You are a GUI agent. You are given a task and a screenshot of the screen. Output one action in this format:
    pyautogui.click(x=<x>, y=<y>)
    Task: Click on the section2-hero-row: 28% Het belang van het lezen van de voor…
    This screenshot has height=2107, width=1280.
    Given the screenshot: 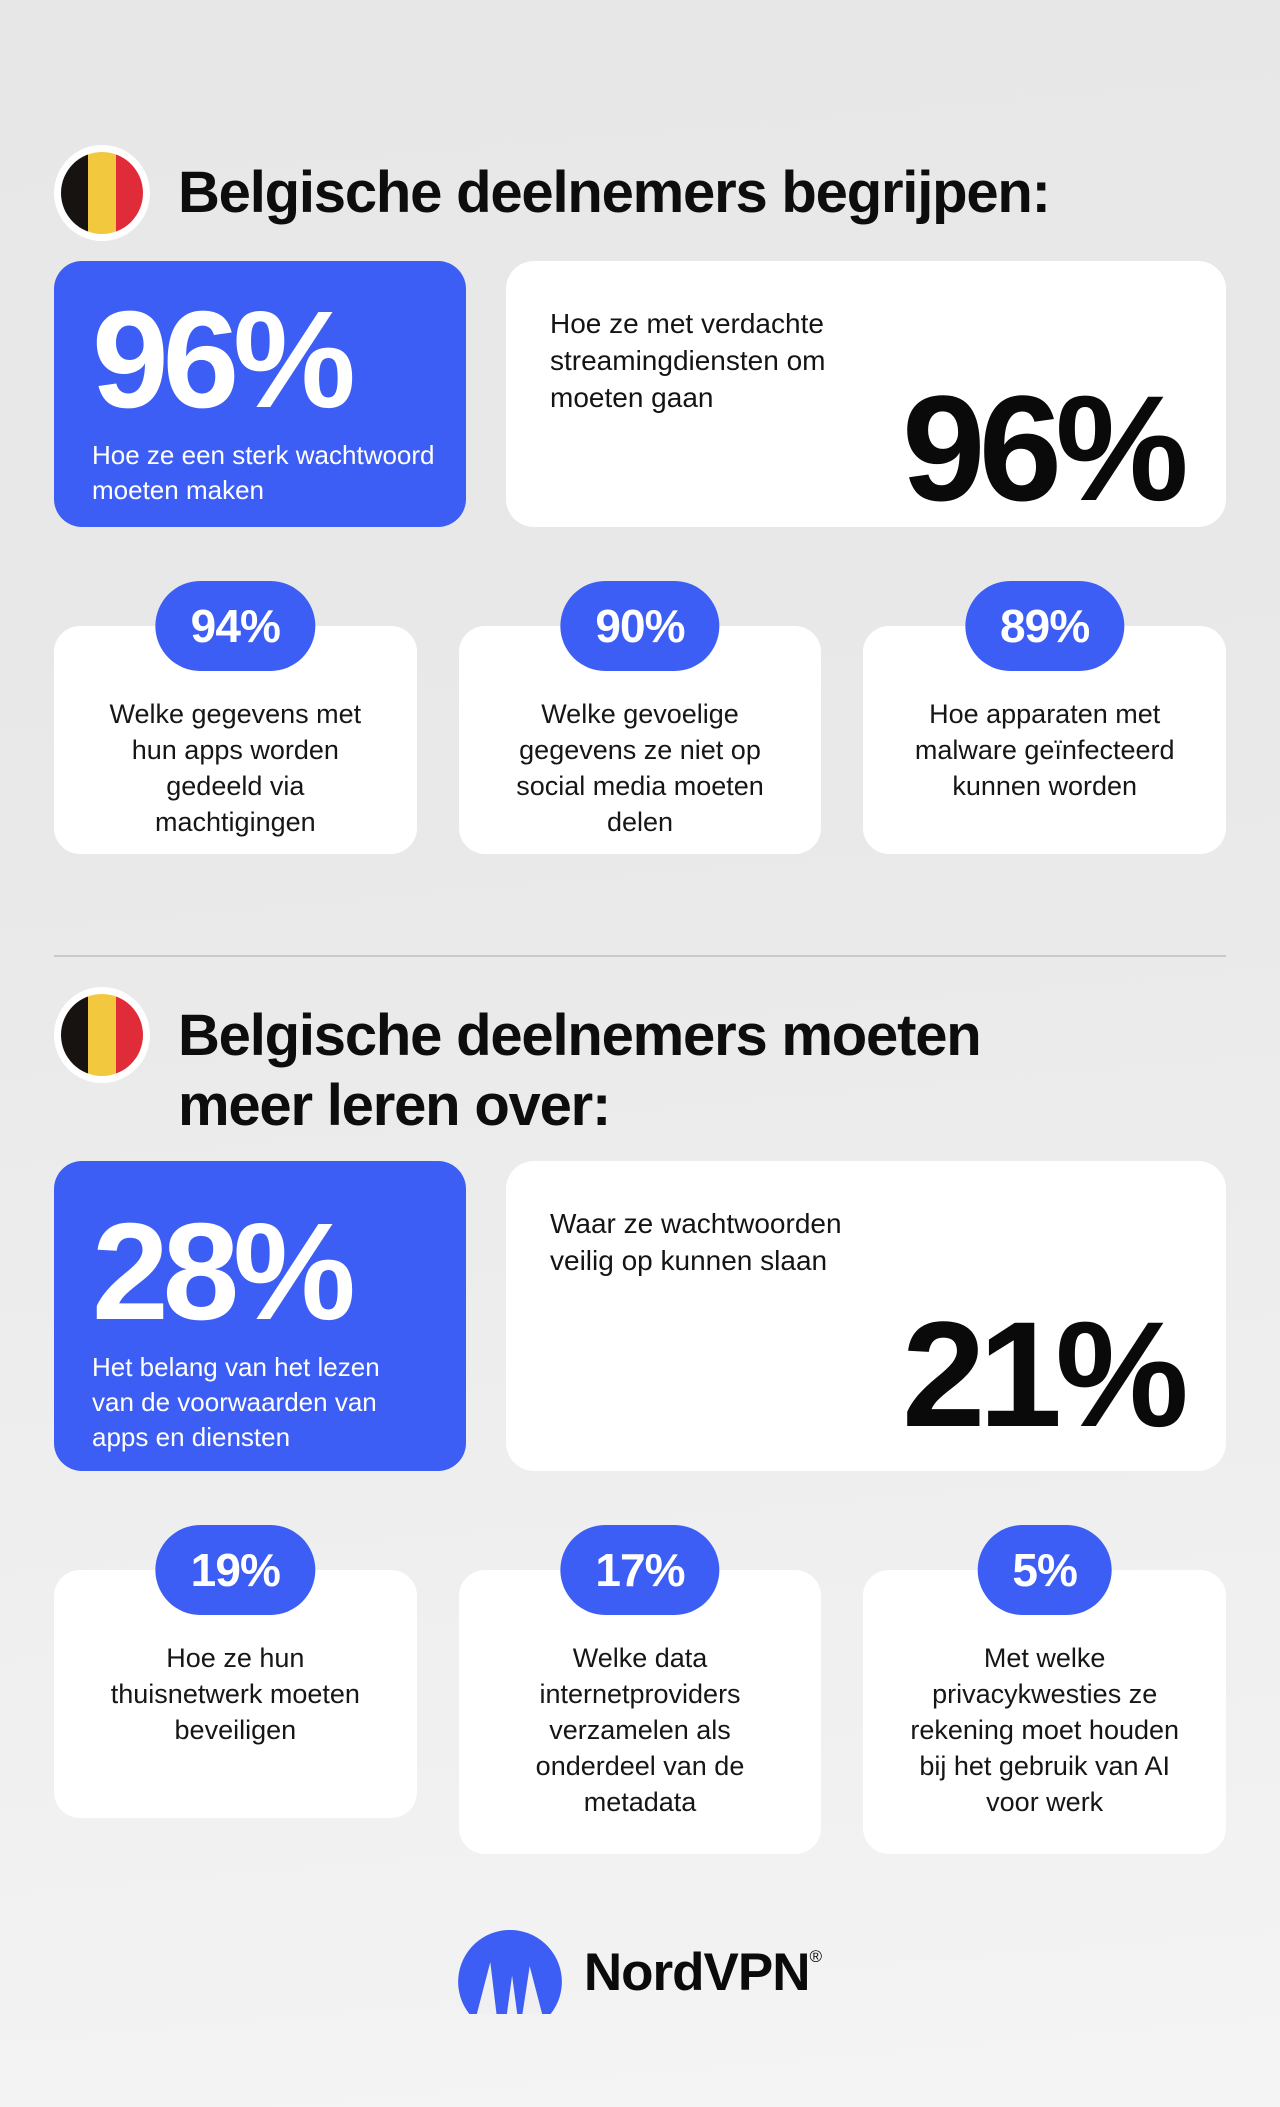 What is the action you would take?
    pyautogui.click(x=640, y=1316)
    